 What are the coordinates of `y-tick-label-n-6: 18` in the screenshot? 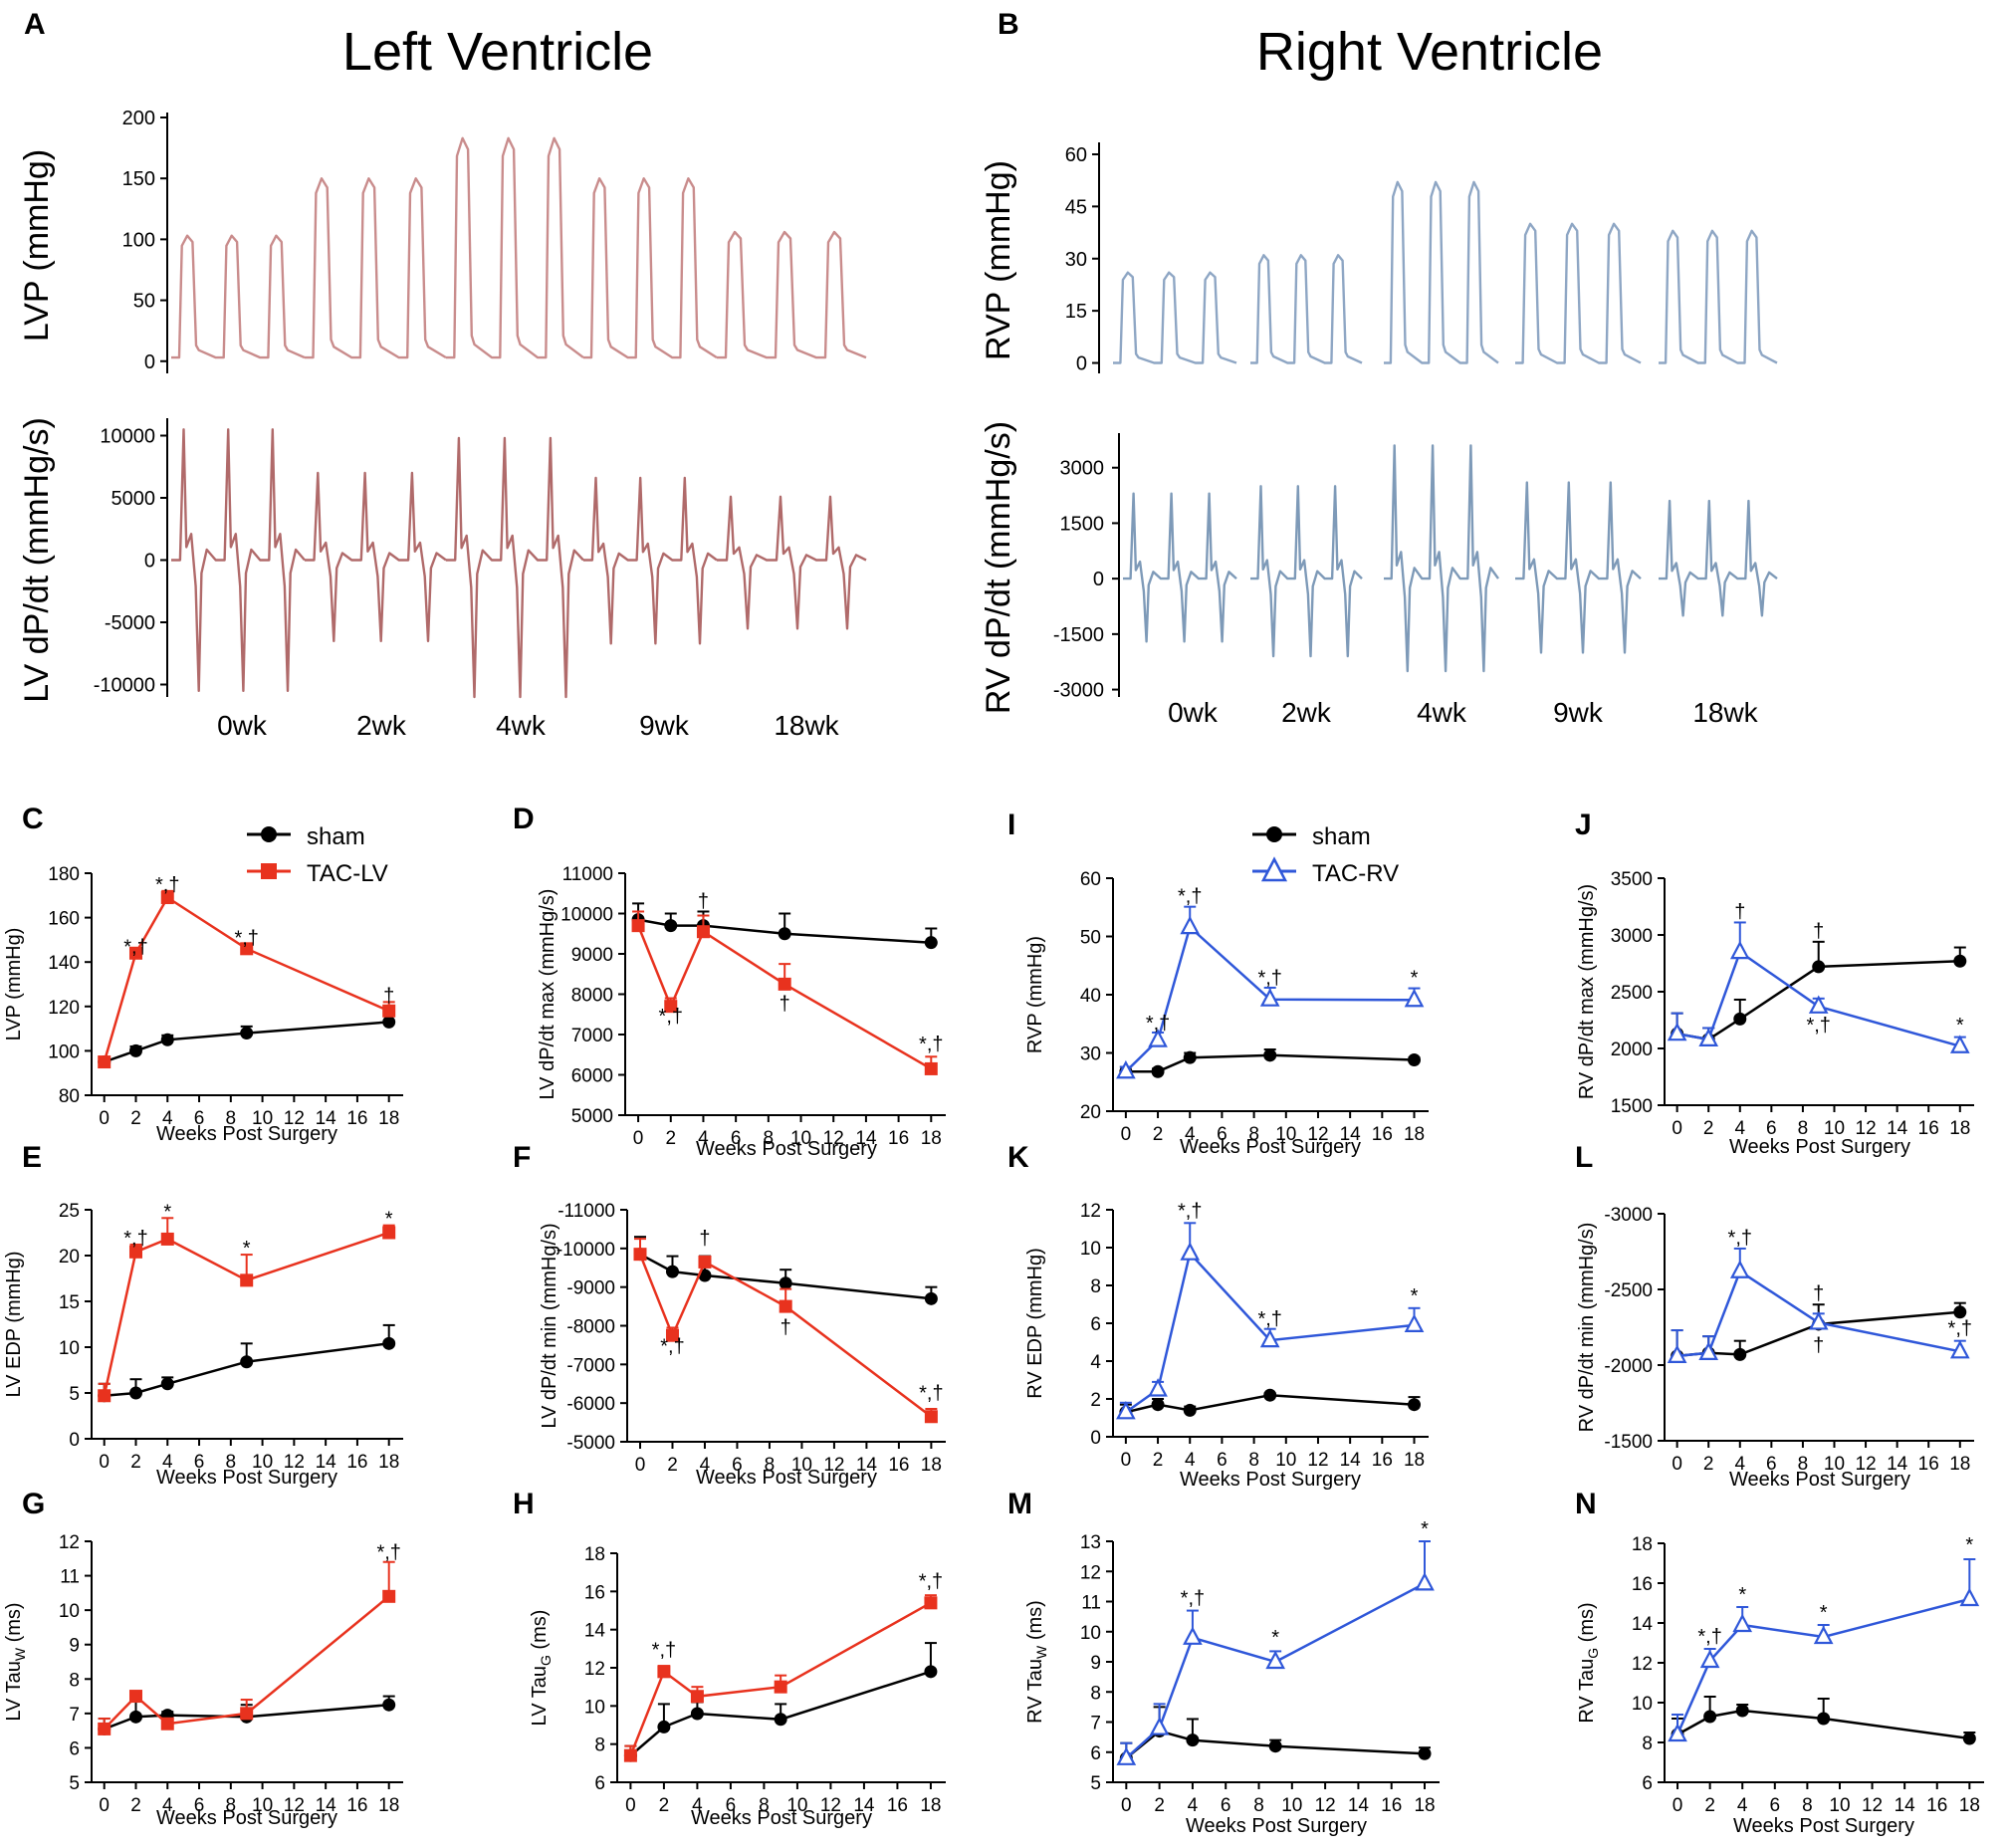 It's located at (1643, 1544).